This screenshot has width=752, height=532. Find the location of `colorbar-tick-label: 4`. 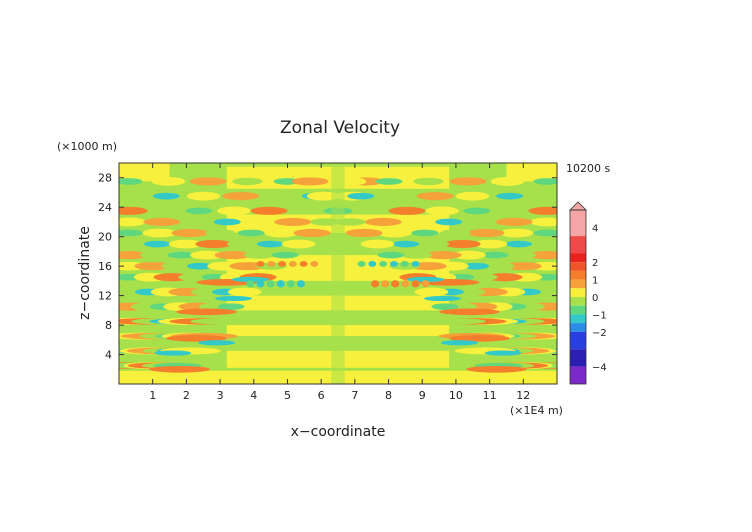

colorbar-tick-label: 4 is located at coordinates (595, 228).